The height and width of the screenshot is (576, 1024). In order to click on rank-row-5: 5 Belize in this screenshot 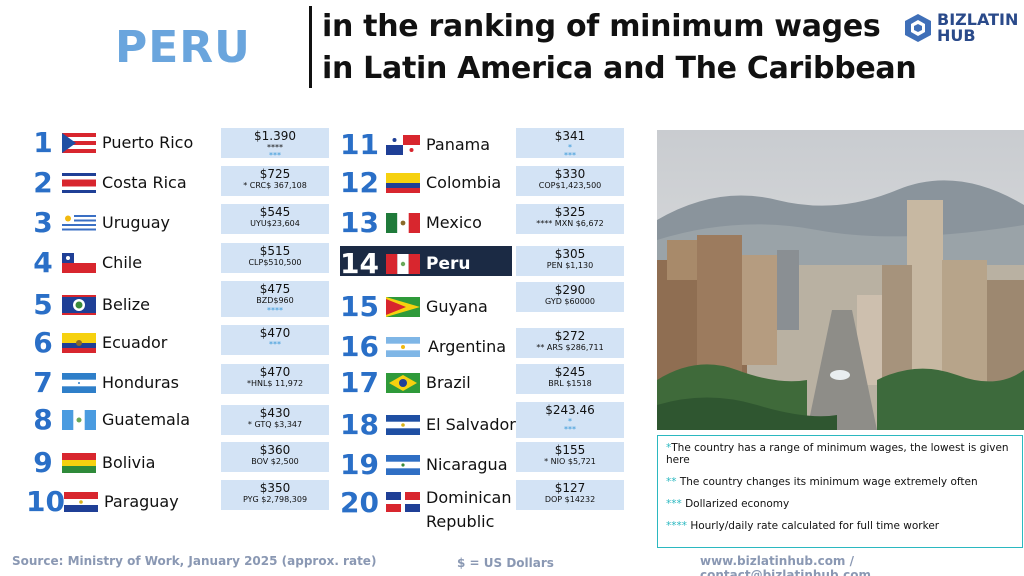, I will do `click(91, 304)`.